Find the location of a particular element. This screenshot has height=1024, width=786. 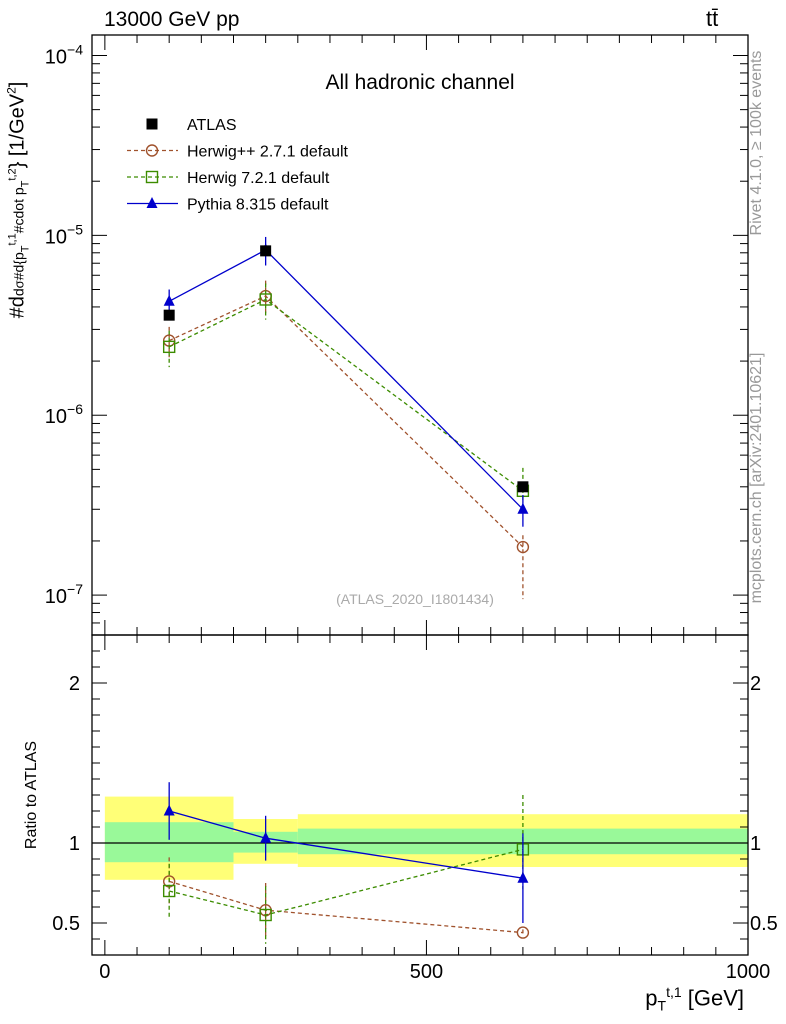

y-tick-label: 10⁻⁵ is located at coordinates (64, 234).